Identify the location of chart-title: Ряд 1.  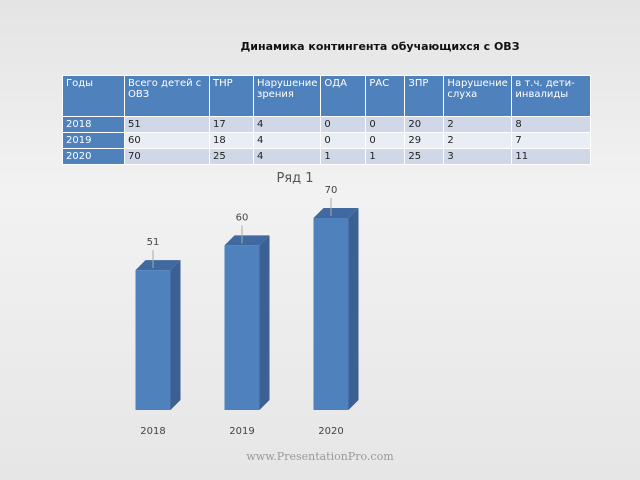
(294, 178).